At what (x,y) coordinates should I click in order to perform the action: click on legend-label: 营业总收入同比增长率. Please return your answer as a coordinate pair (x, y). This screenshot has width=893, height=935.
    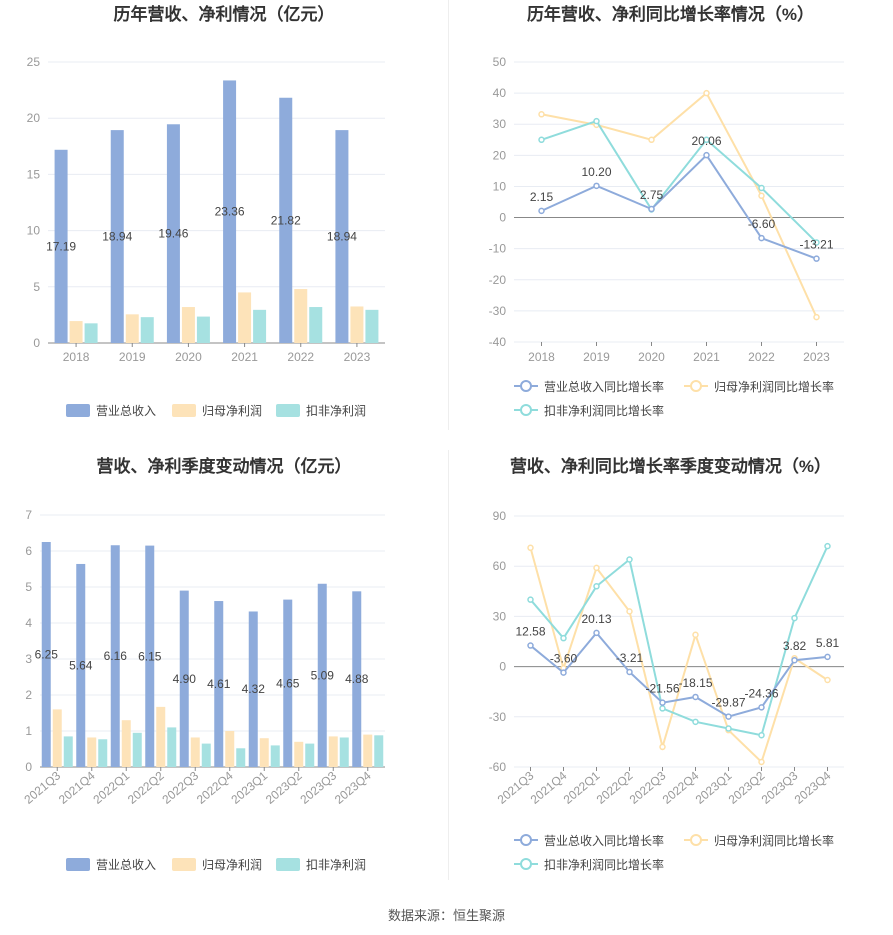
    Looking at the image, I should click on (604, 840).